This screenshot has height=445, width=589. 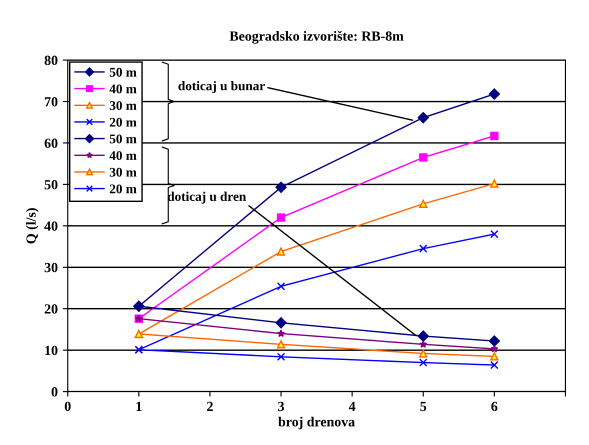 I want to click on y-tick-label: 70, so click(x=51, y=101).